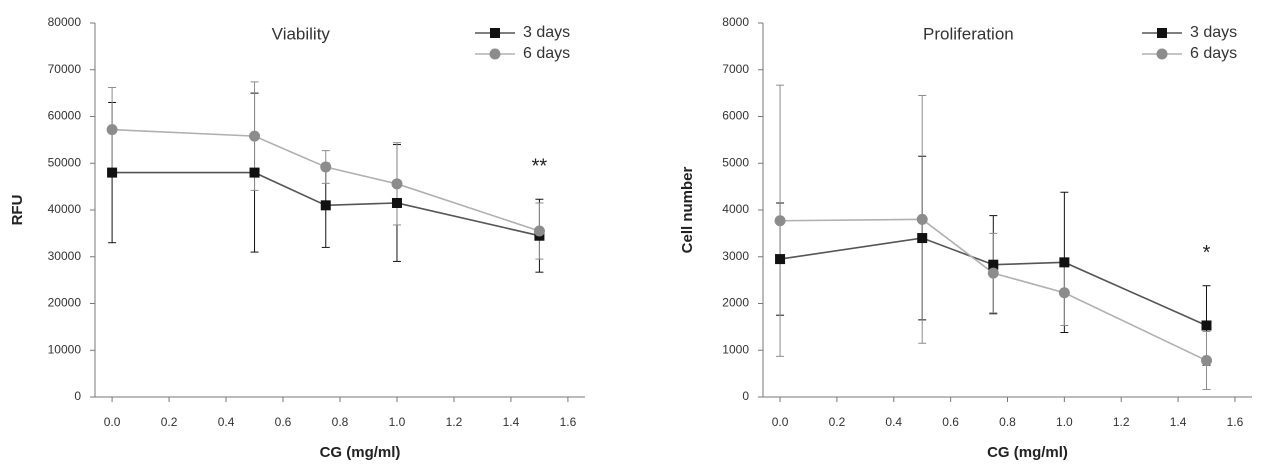 The width and height of the screenshot is (1266, 466). I want to click on y-tick-label: 4000, so click(735, 209).